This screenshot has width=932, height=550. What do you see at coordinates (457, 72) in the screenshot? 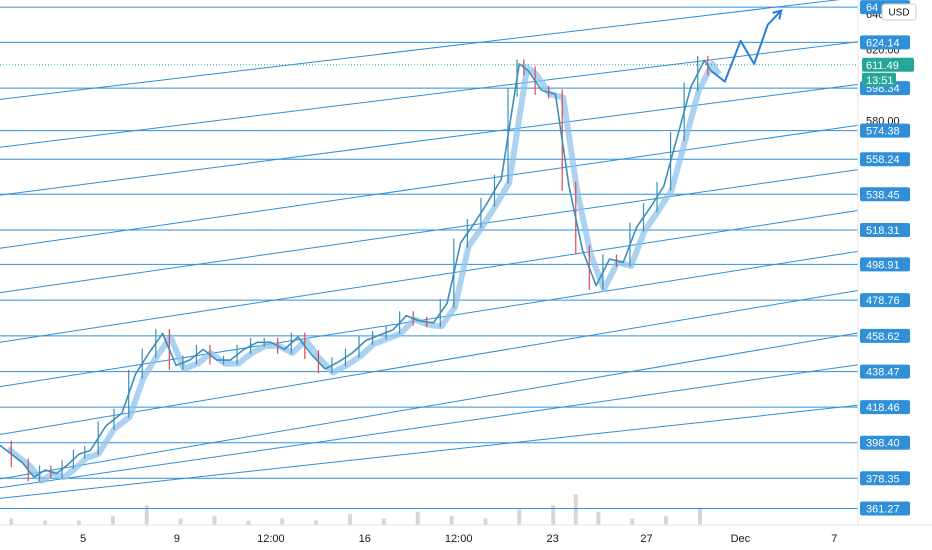
I see `current-price-marker: 611.49 13:51` at bounding box center [457, 72].